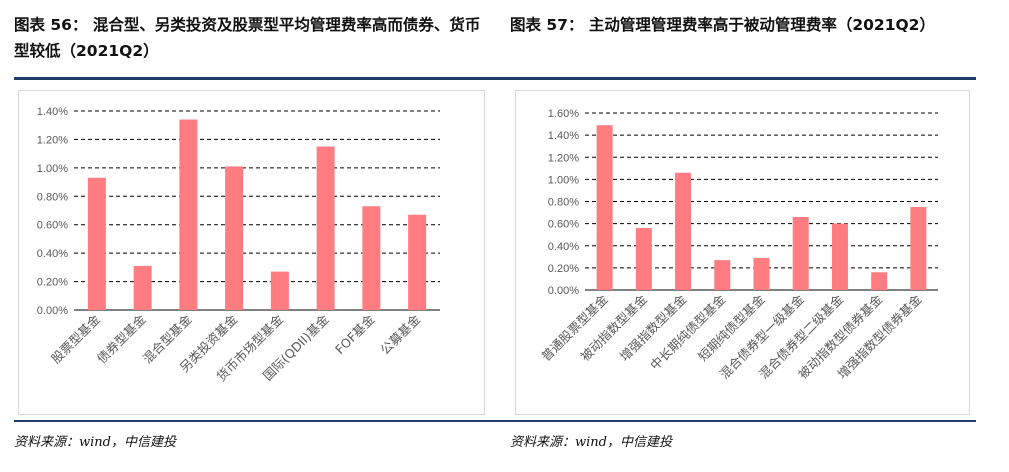  Describe the element at coordinates (495, 421) in the screenshot. I see `bottom-divider` at that location.